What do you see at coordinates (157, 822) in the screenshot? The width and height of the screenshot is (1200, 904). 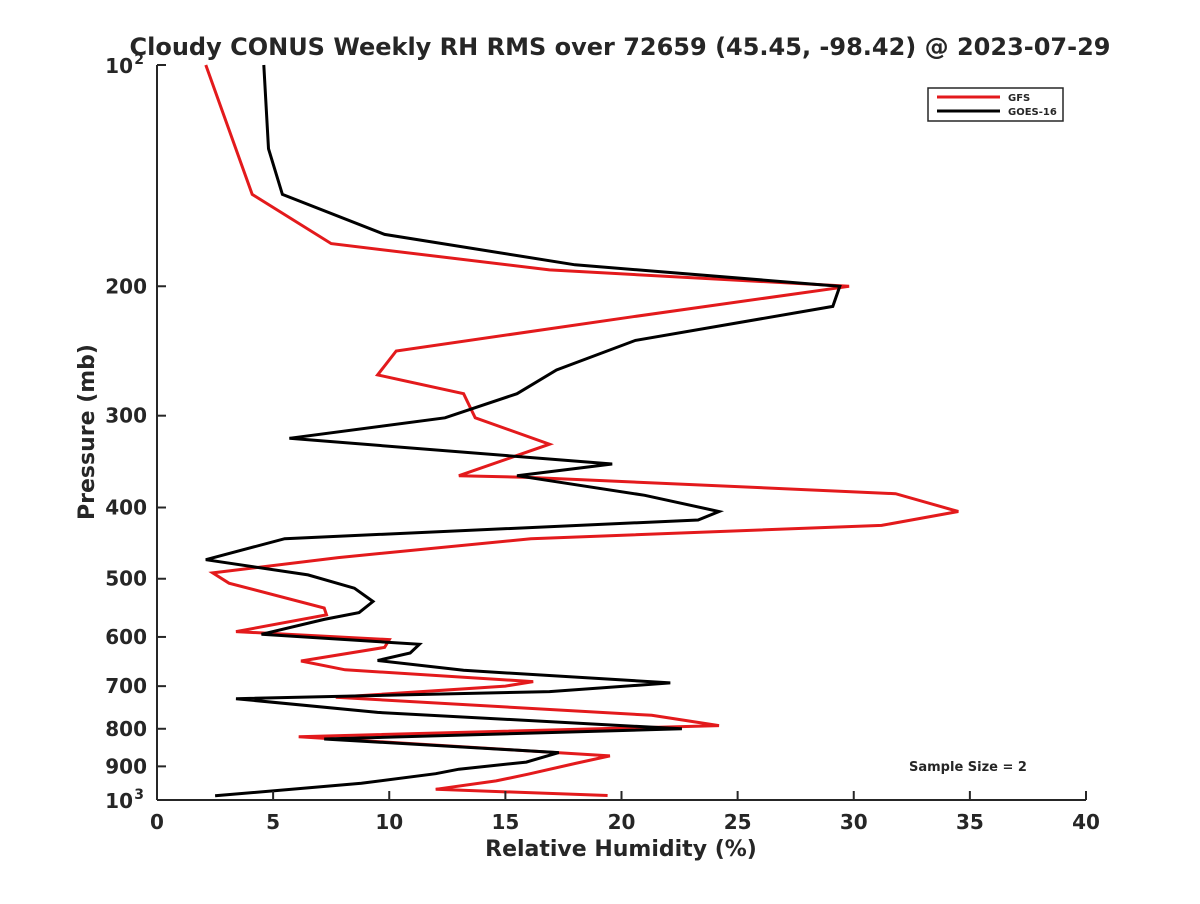 I see `x-tick-label: 0` at bounding box center [157, 822].